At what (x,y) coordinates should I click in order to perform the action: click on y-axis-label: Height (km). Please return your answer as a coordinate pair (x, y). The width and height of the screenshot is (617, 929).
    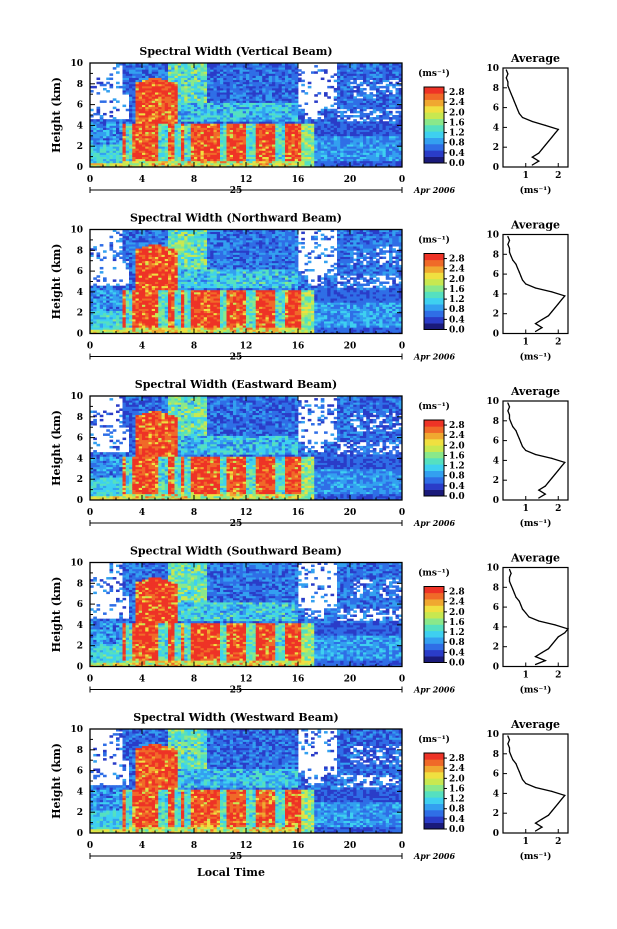
    Looking at the image, I should click on (56, 115).